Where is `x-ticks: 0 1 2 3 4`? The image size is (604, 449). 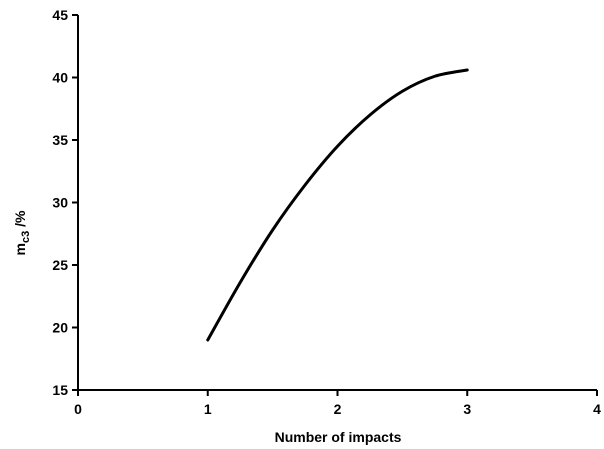
x-ticks: 0 1 2 3 4 is located at coordinates (337, 403).